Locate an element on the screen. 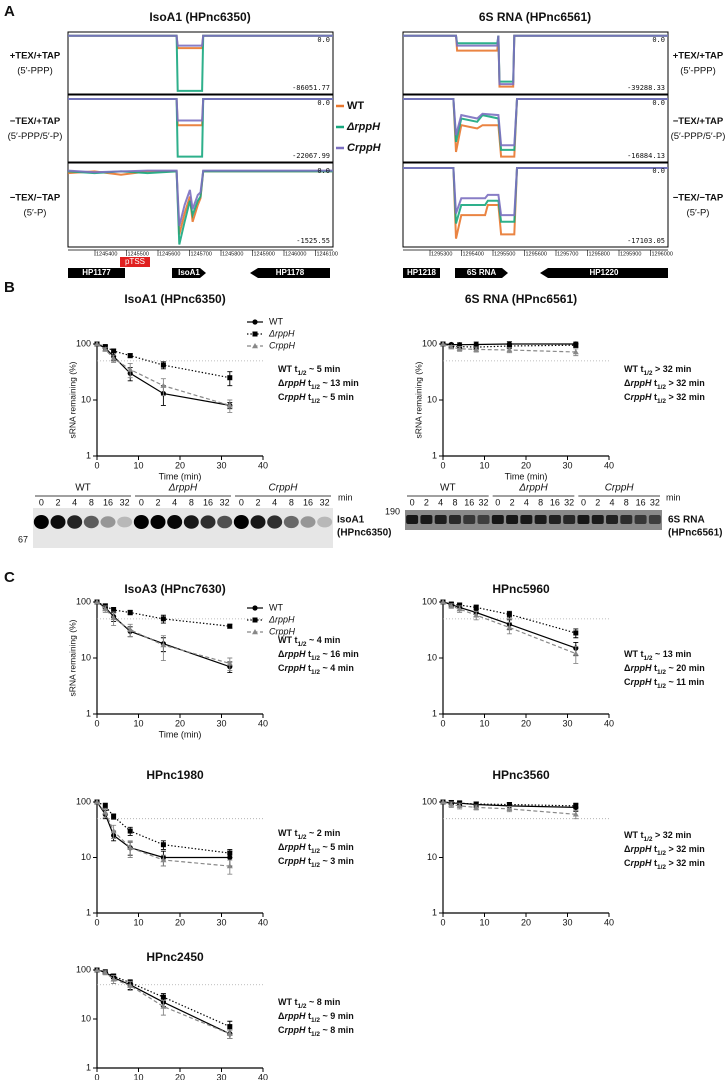 This screenshot has height=1080, width=727. lane-label: 8 is located at coordinates (626, 502).